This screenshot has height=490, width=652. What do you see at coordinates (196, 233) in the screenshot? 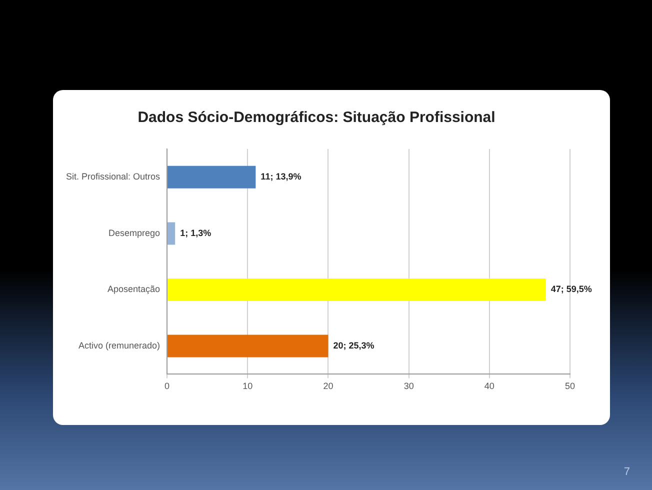
I see `data-label: 1; 1,3%` at bounding box center [196, 233].